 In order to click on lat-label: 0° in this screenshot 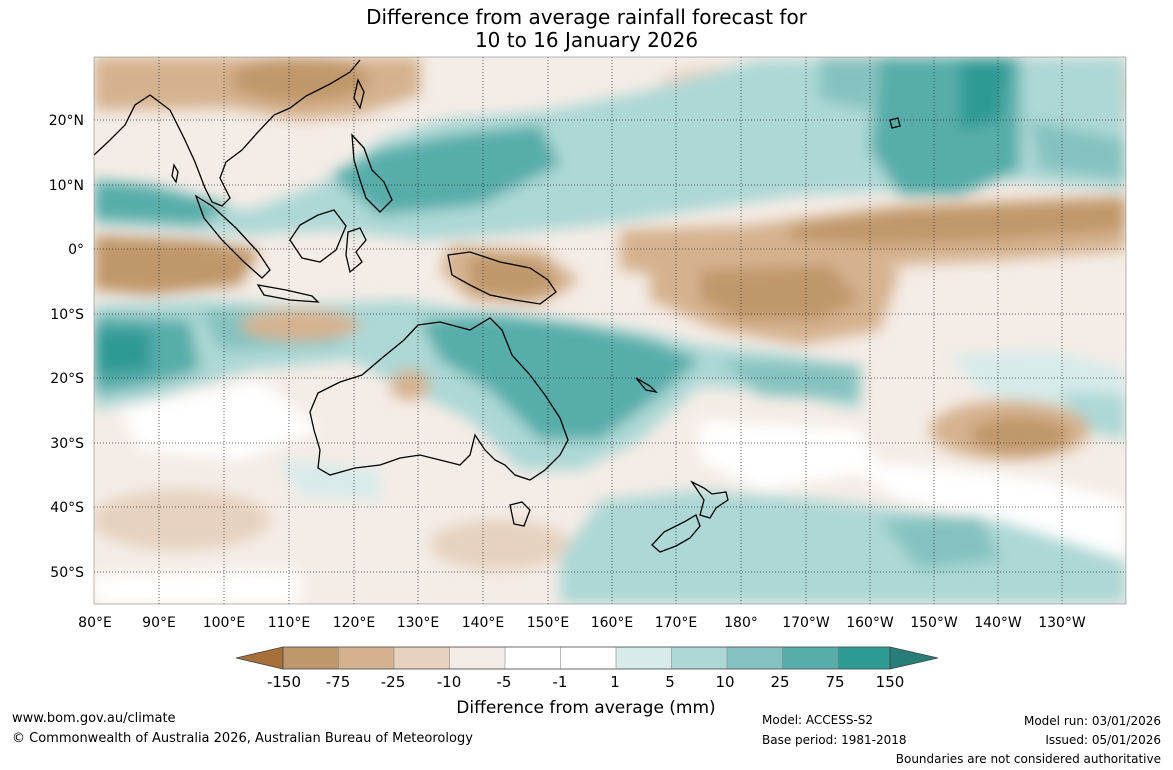, I will do `click(76, 250)`.